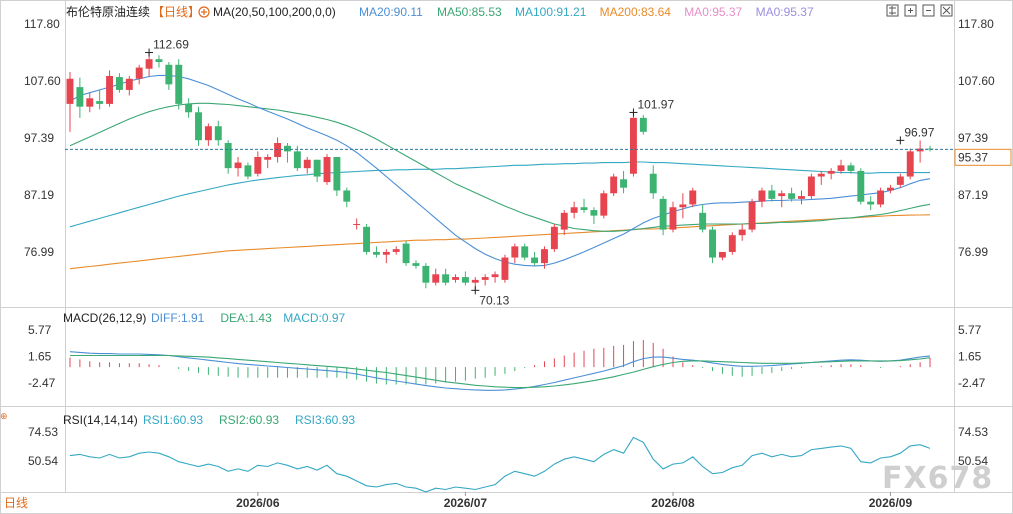 Image resolution: width=1013 pixels, height=514 pixels. I want to click on price-tick-right: 107.60, so click(976, 81).